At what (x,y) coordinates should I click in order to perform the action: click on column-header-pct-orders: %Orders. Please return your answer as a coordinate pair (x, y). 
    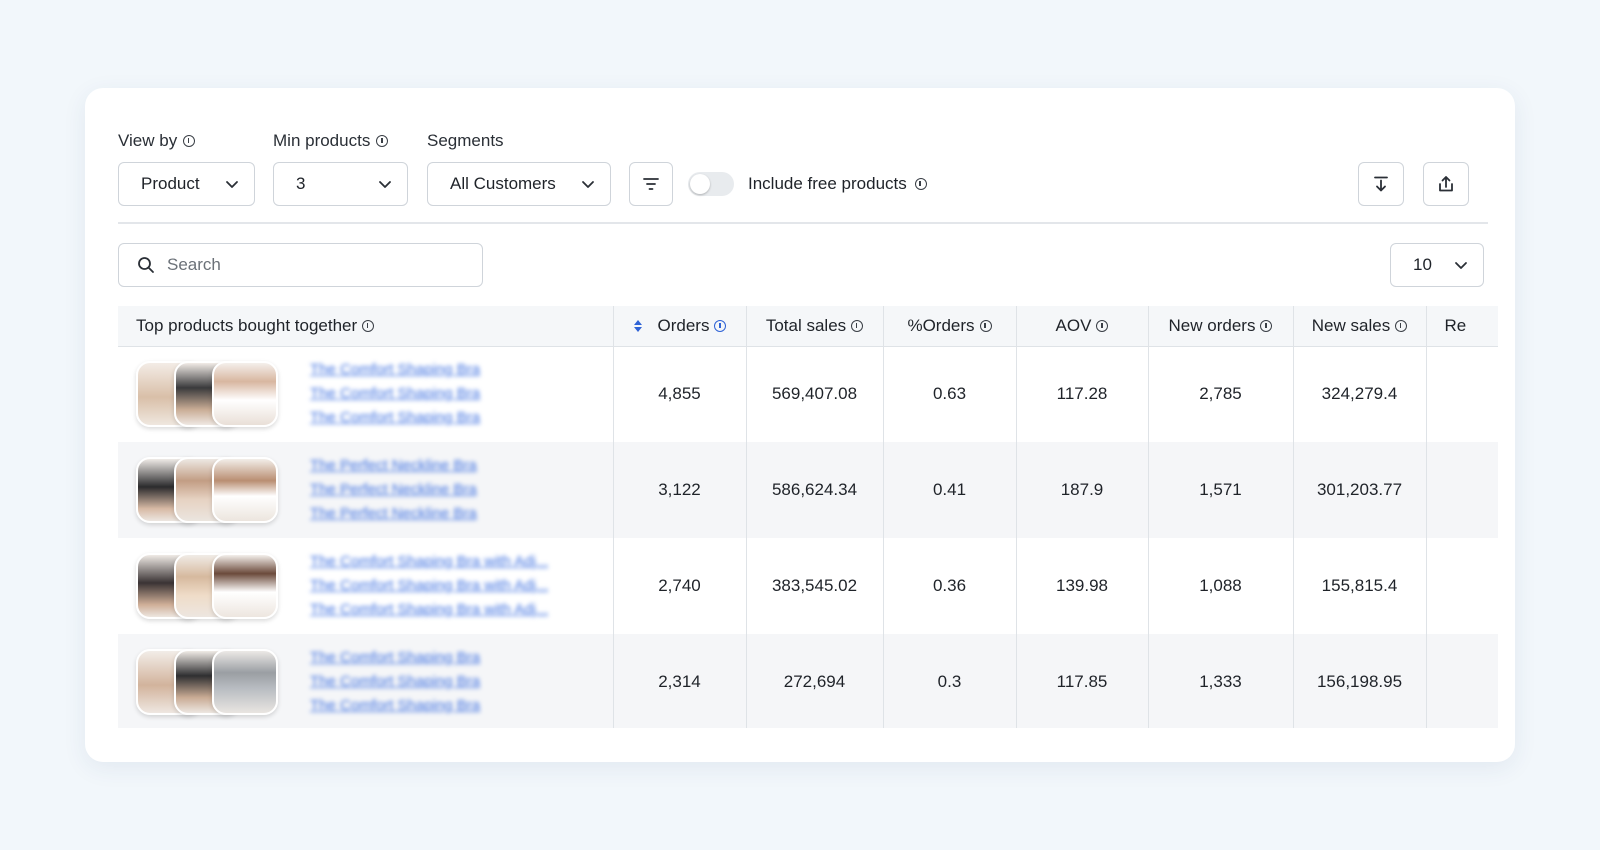
    Looking at the image, I should click on (950, 326).